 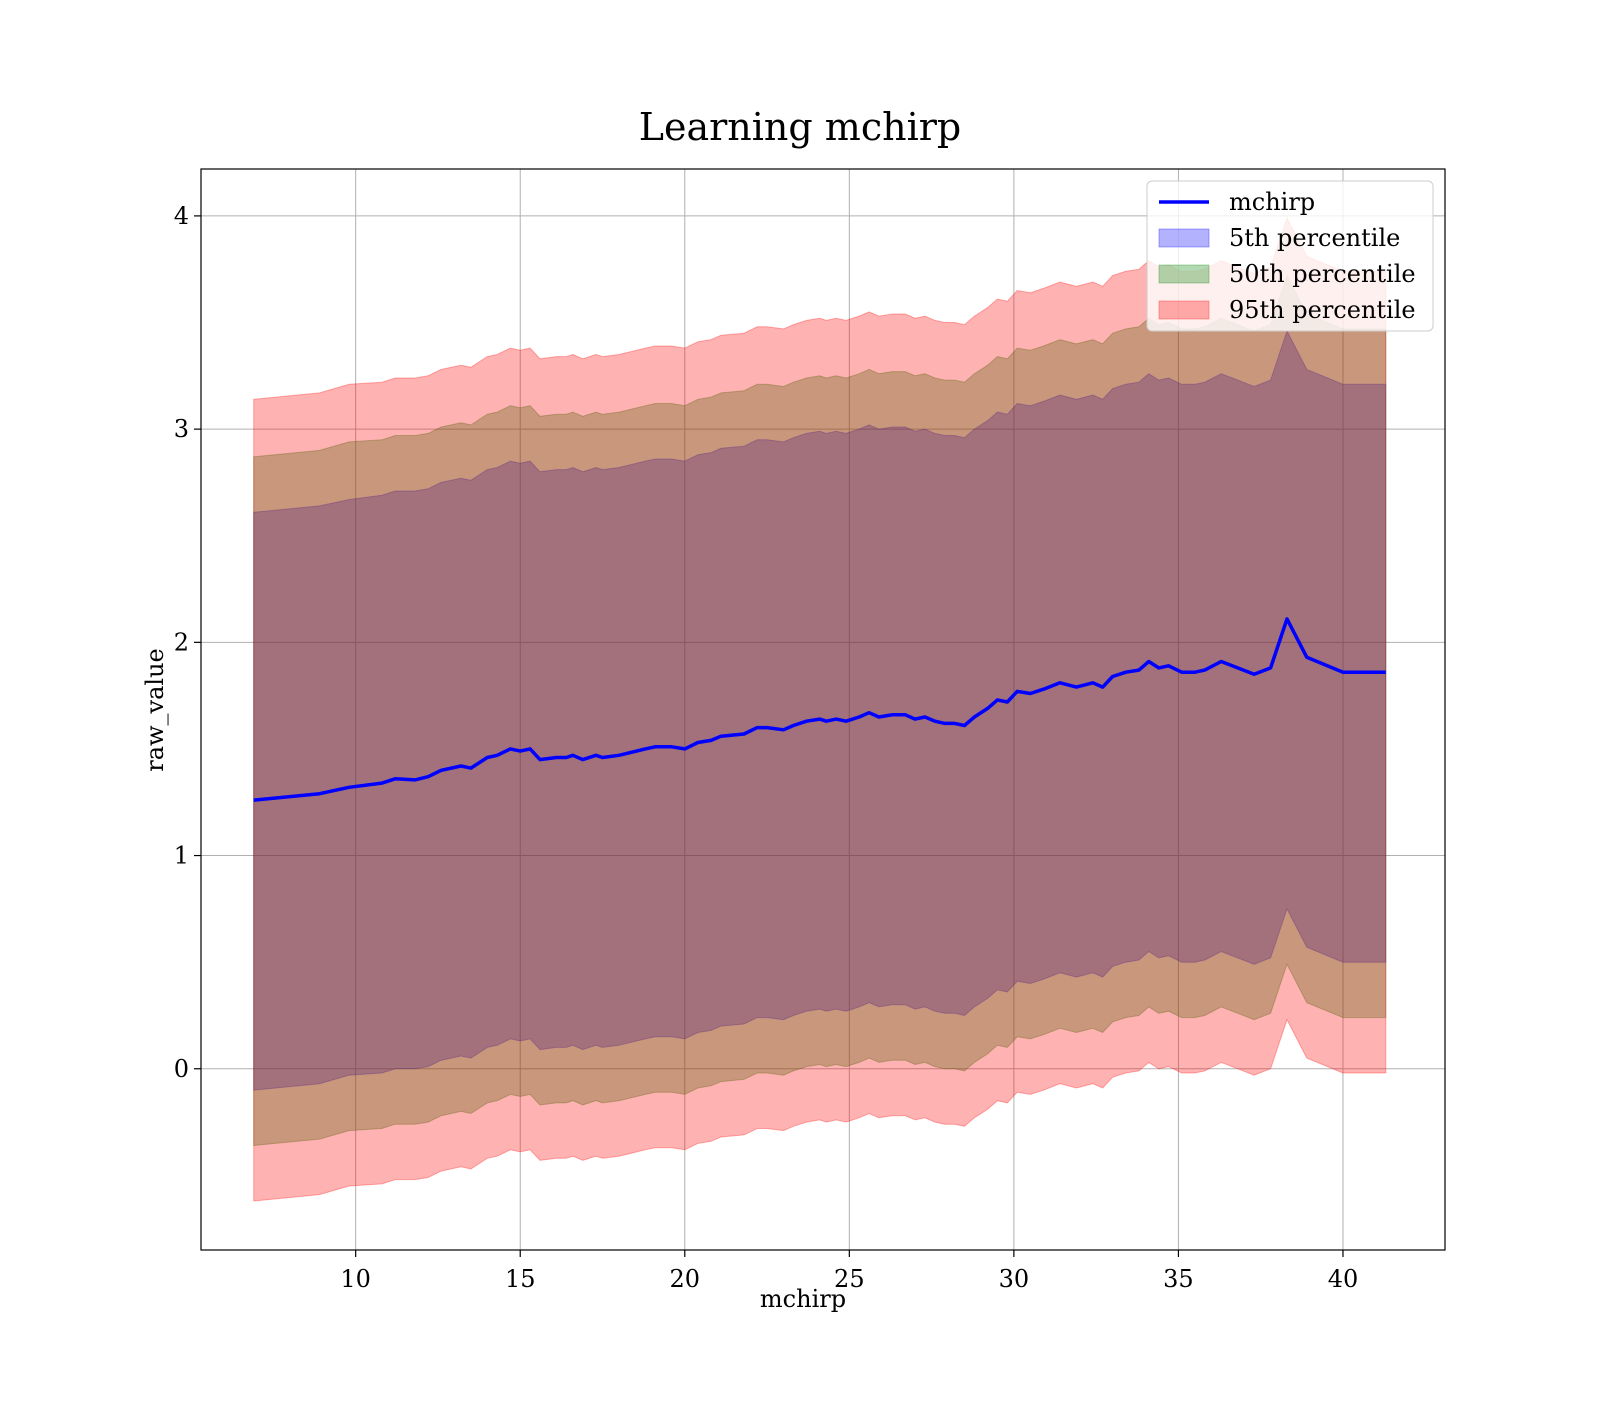 I want to click on legend-label: 50th percentile, so click(x=1322, y=274).